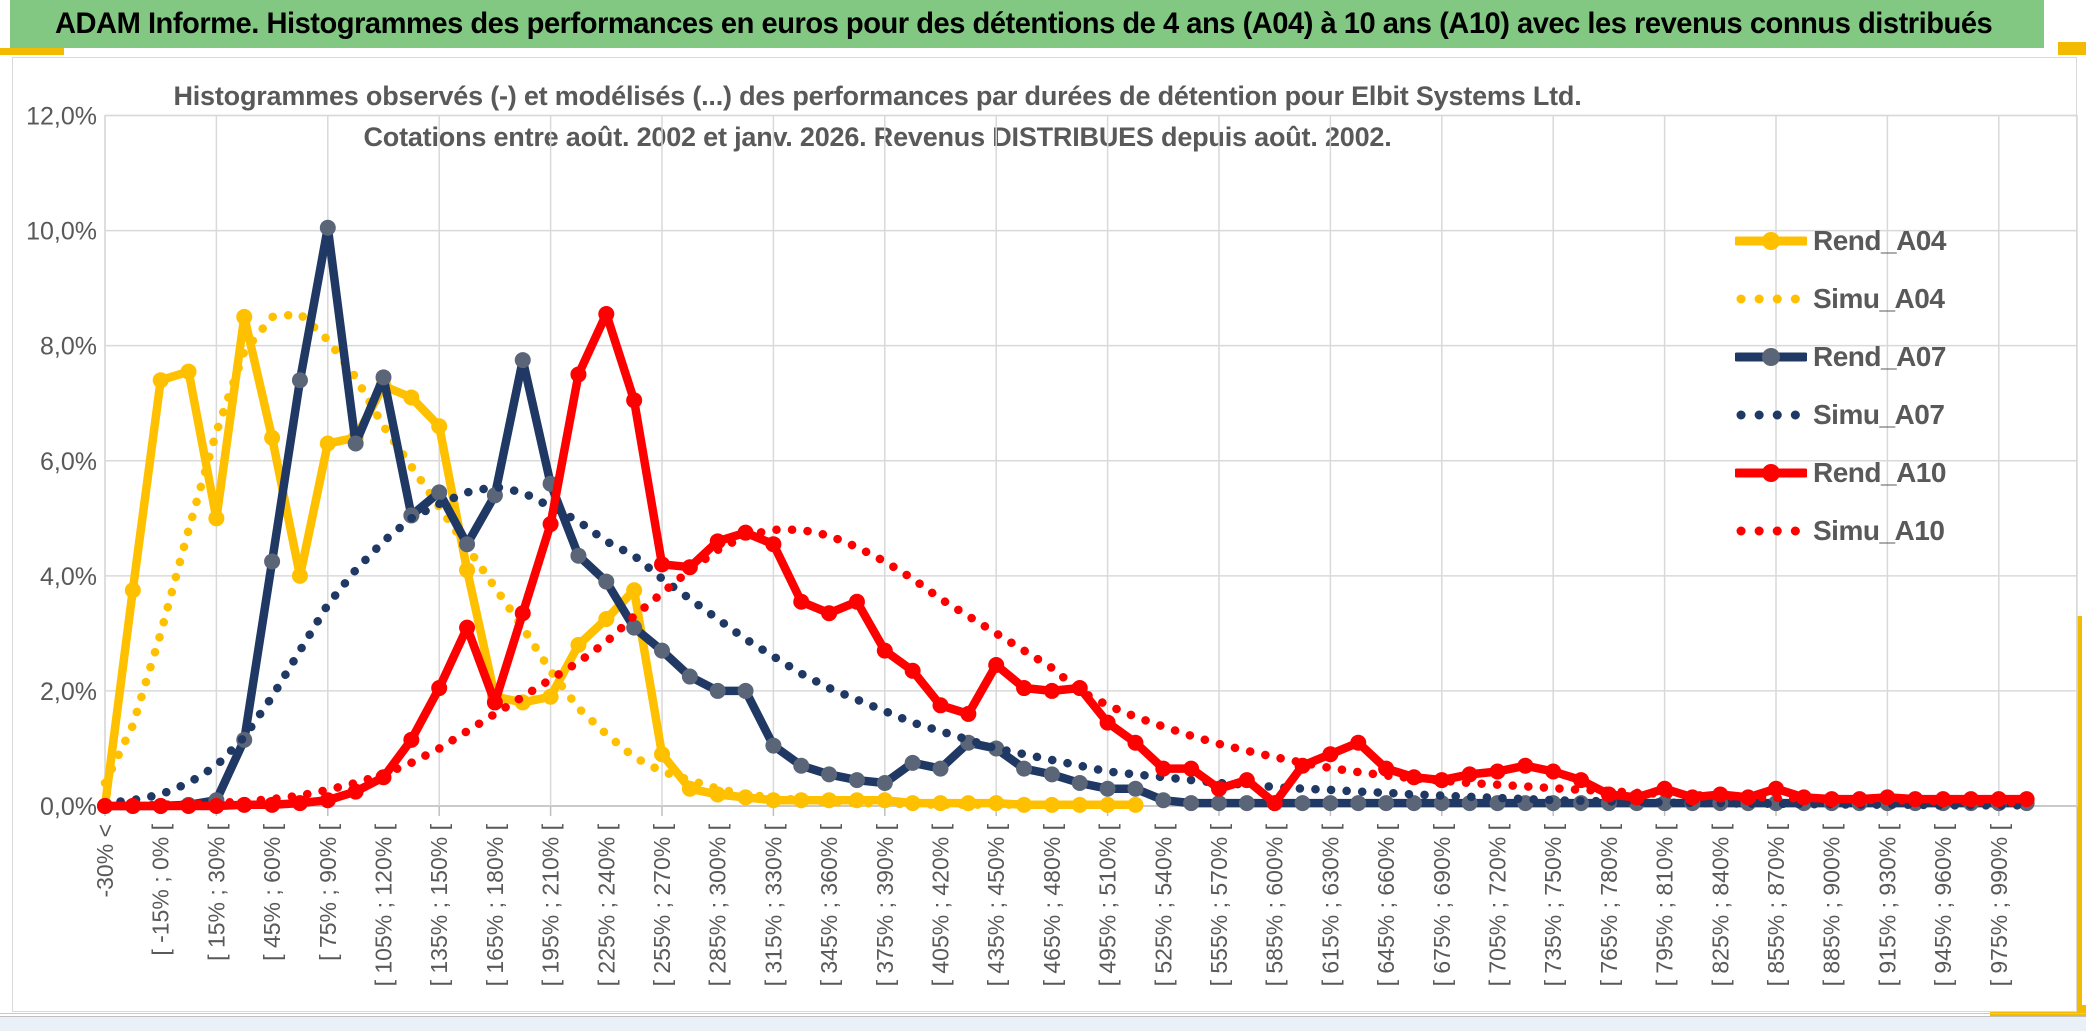  I want to click on y-axis-label: 2,0%, so click(68, 692).